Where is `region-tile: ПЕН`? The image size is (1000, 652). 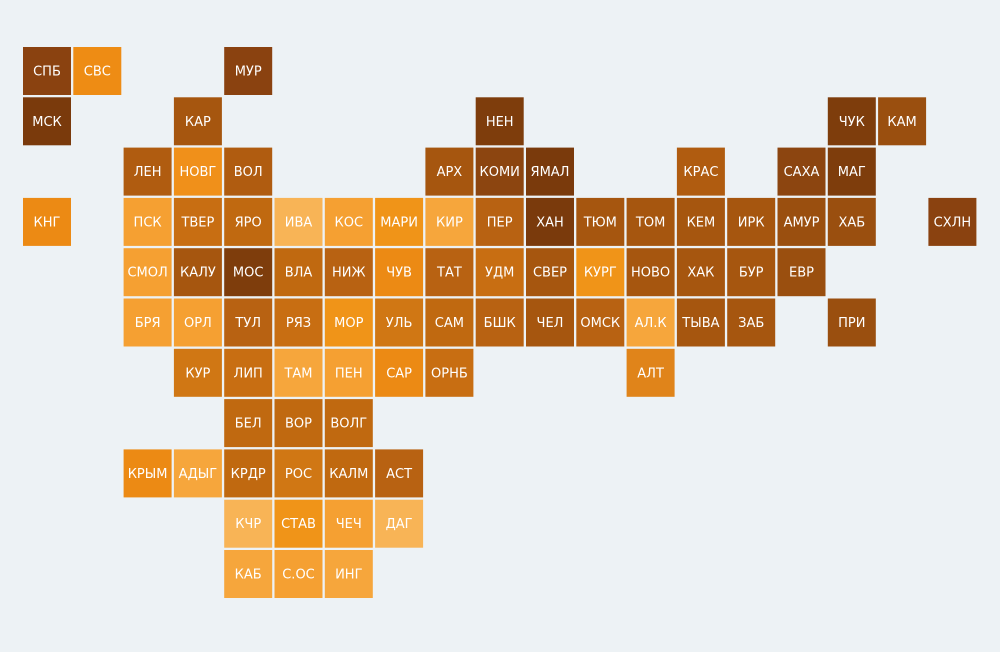
region-tile: ПЕН is located at coordinates (348, 372).